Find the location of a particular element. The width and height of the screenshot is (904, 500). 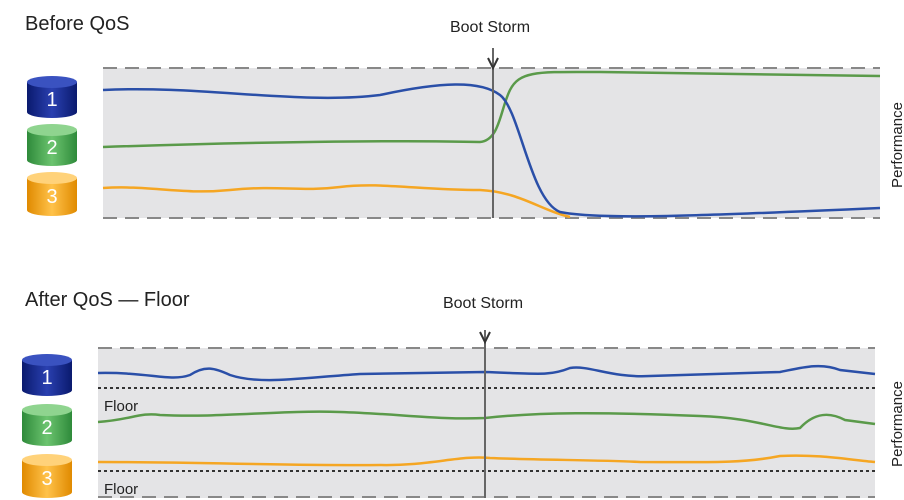

panel-title: After QoS — Floor is located at coordinates (107, 300).